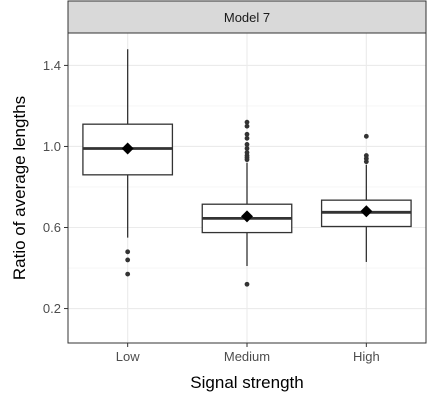 The width and height of the screenshot is (428, 395). Describe the element at coordinates (247, 356) in the screenshot. I see `x-tick-label: Medium` at that location.